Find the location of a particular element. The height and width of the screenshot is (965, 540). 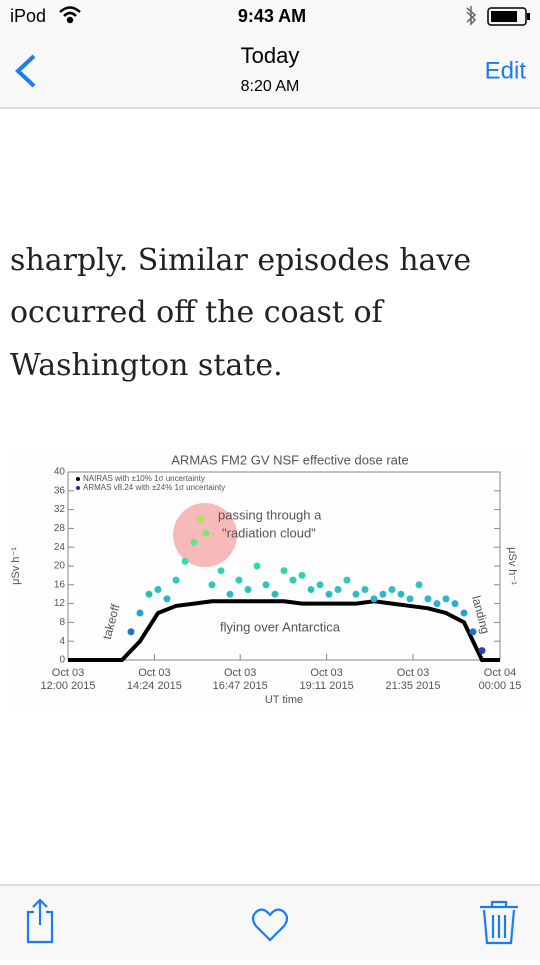

nav-title: Today is located at coordinates (270, 55).